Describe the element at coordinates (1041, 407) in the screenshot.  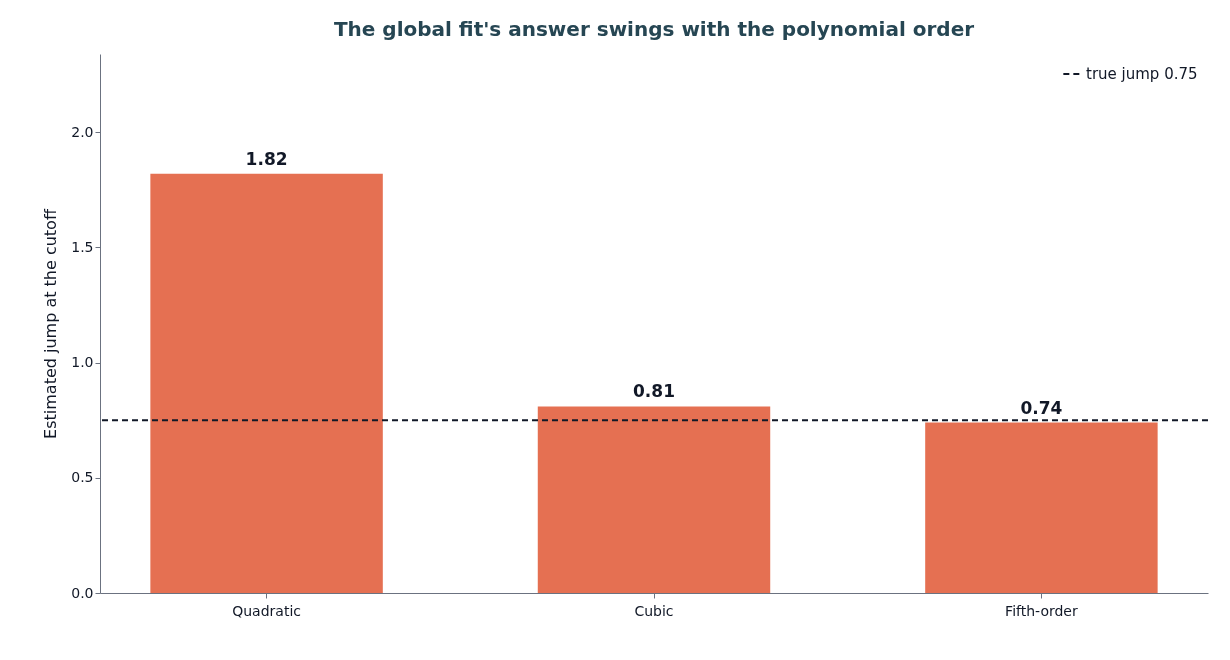
I see `data-label: 0.74` at that location.